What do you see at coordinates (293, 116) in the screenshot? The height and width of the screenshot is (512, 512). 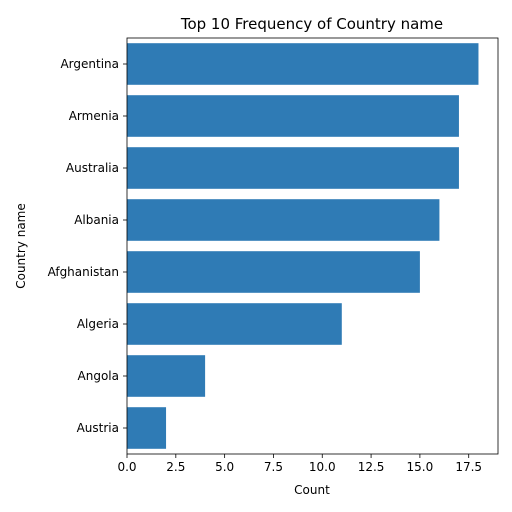 I see `bar-armenia` at bounding box center [293, 116].